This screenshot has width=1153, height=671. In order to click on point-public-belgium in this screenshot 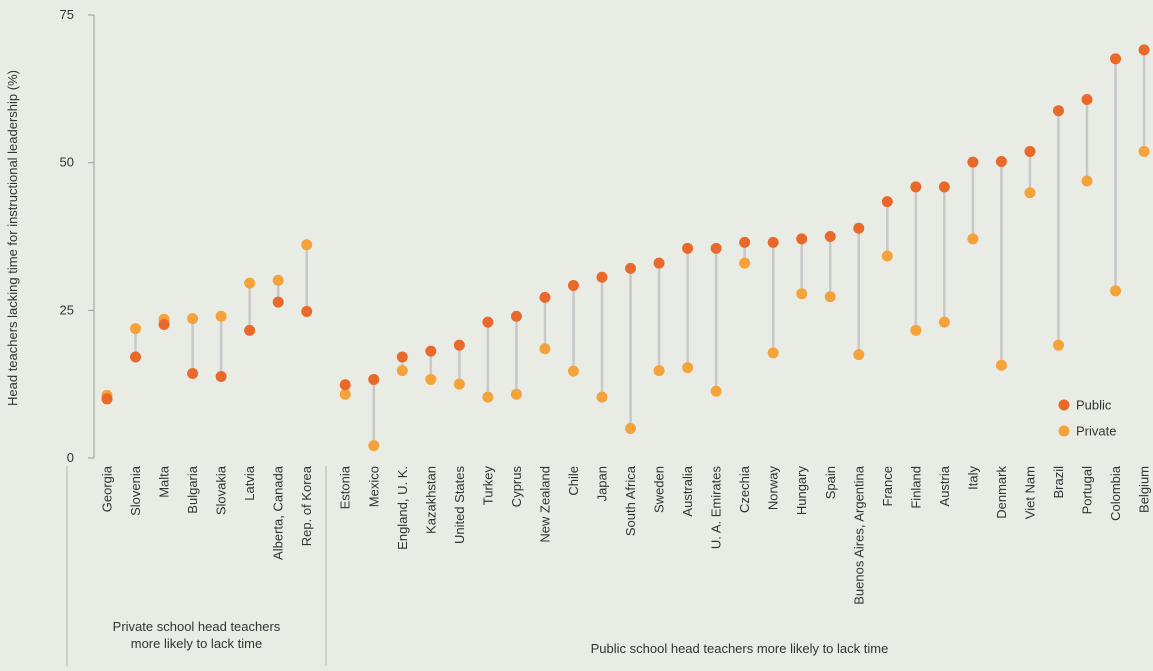, I will do `click(1144, 50)`.